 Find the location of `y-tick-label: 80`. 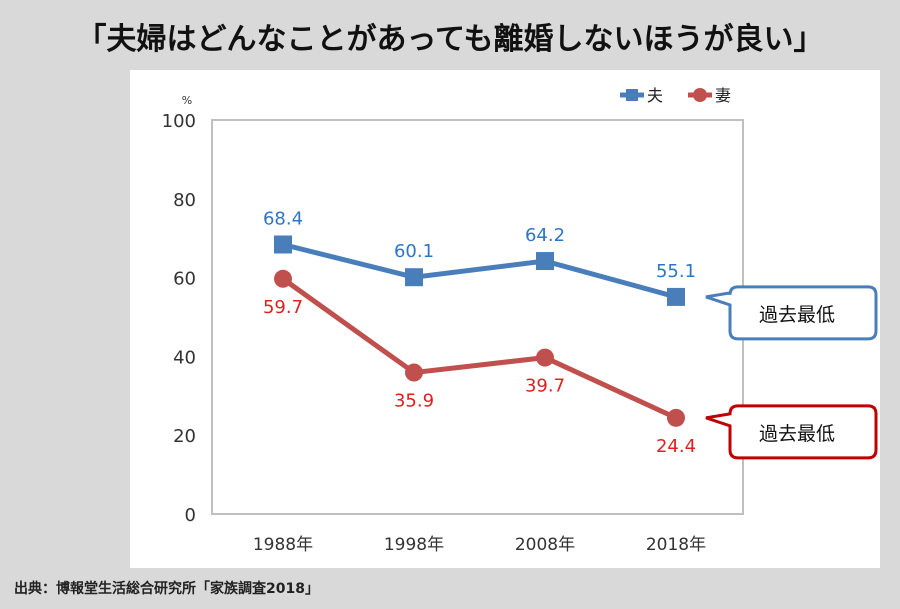

y-tick-label: 80 is located at coordinates (184, 200).